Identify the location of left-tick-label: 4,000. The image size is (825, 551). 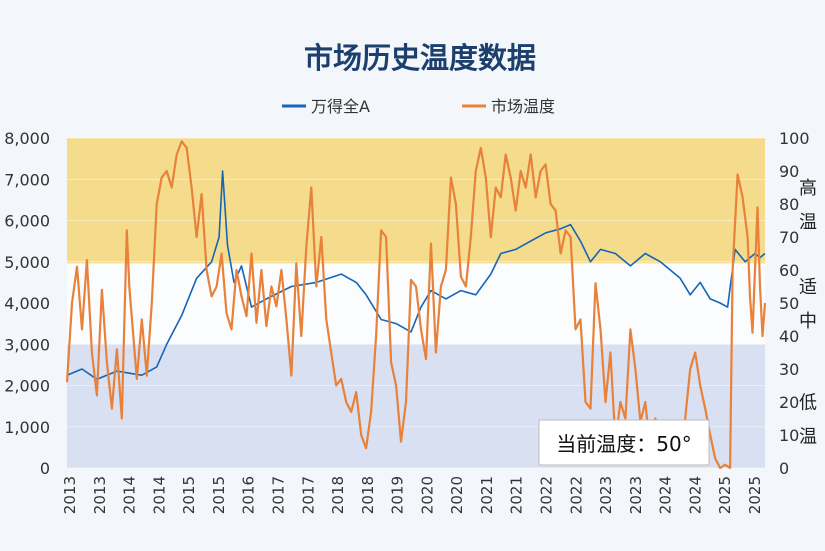
(27, 303).